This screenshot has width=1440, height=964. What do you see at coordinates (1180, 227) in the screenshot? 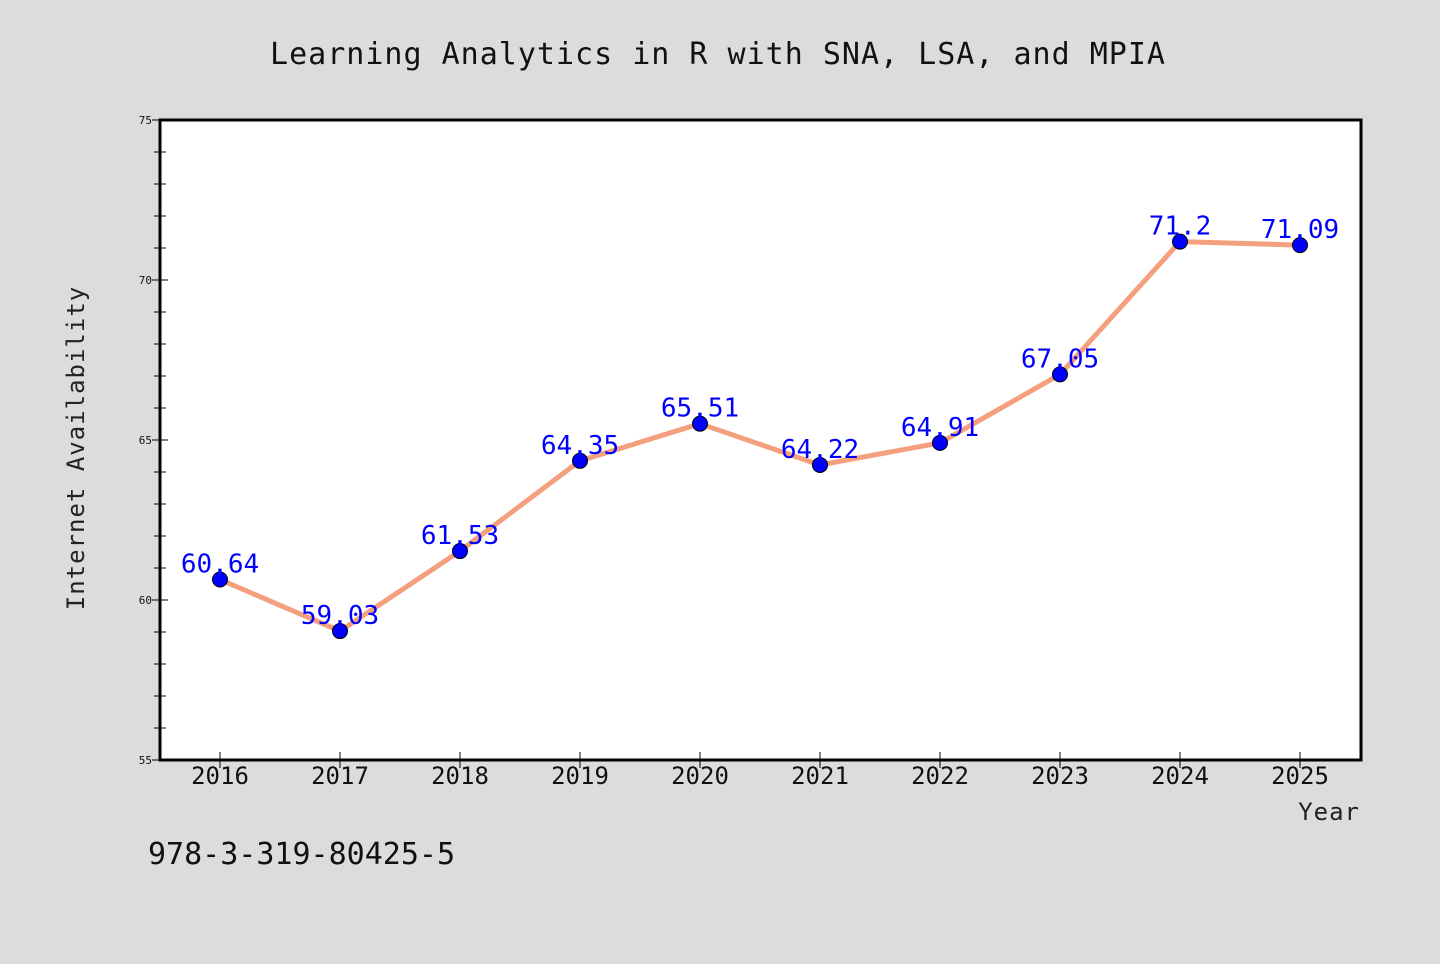
I see `data-label: 71.2` at bounding box center [1180, 227].